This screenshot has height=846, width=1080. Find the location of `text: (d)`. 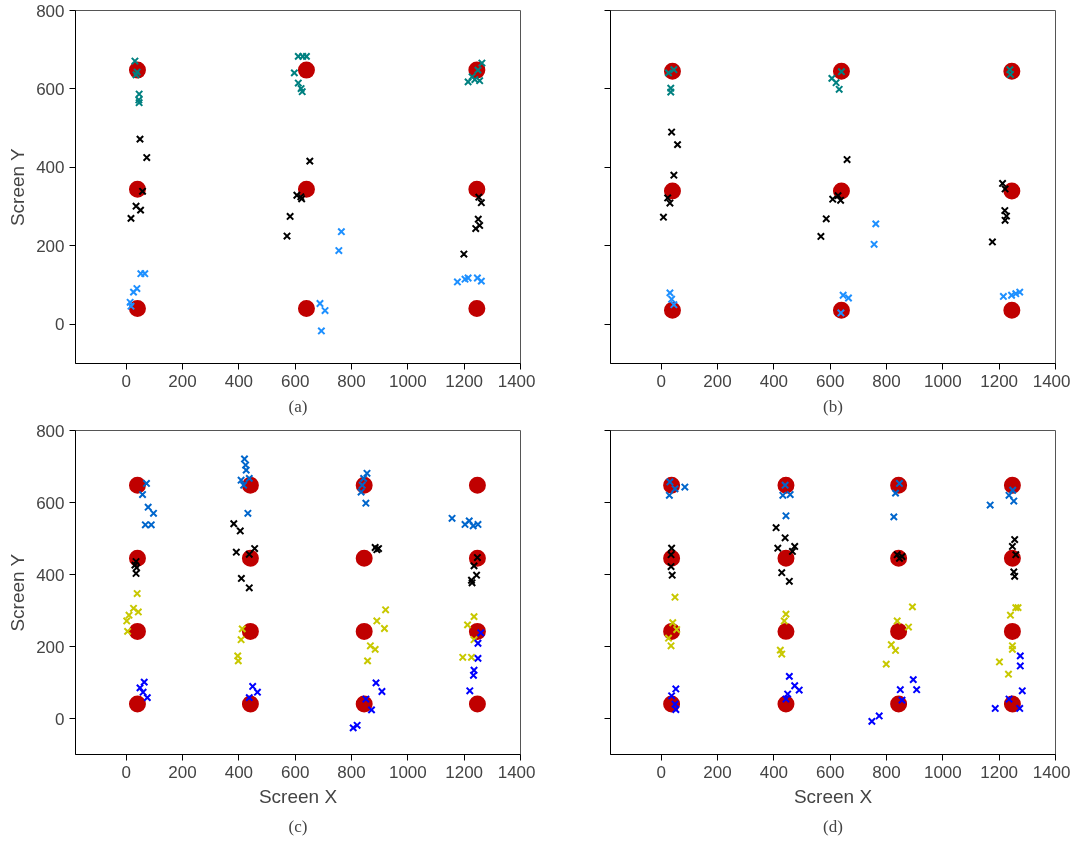

text: (d) is located at coordinates (833, 826).